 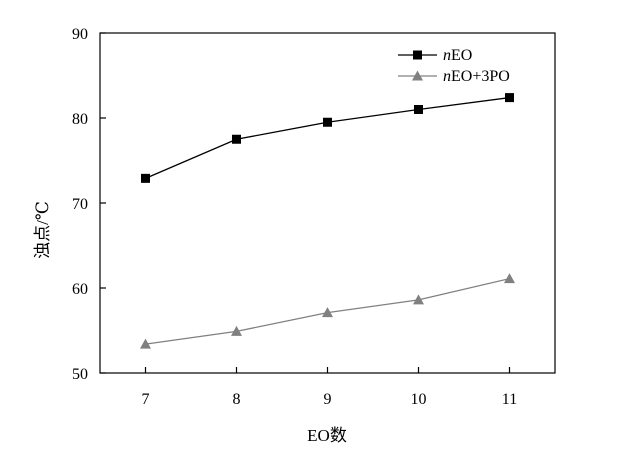 What do you see at coordinates (80, 374) in the screenshot?
I see `y-tick-label: 50` at bounding box center [80, 374].